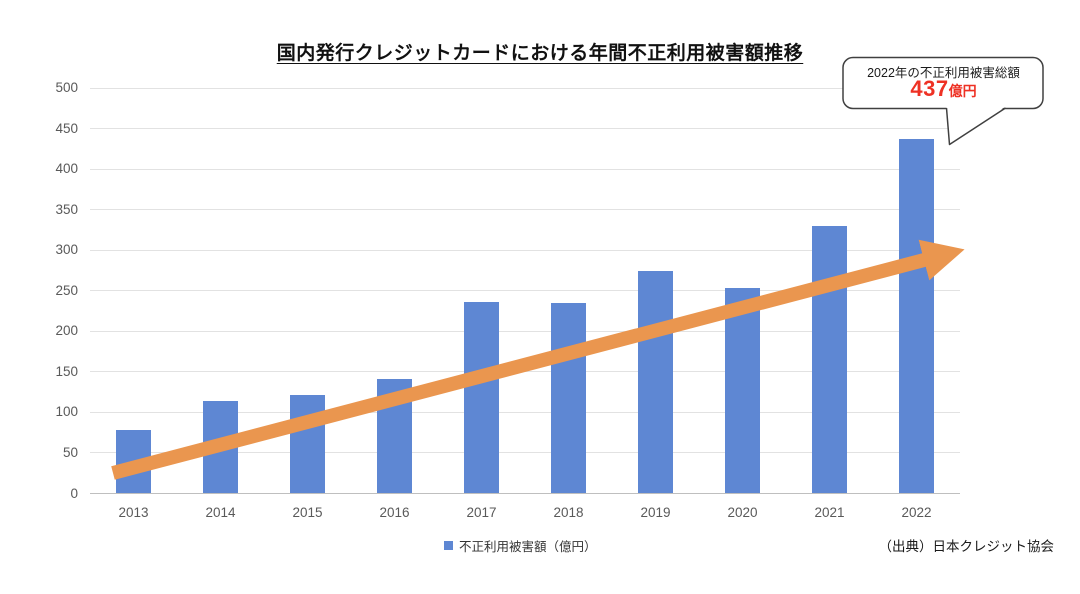 This screenshot has height=594, width=1080. What do you see at coordinates (916, 316) in the screenshot?
I see `bar-2022` at bounding box center [916, 316].